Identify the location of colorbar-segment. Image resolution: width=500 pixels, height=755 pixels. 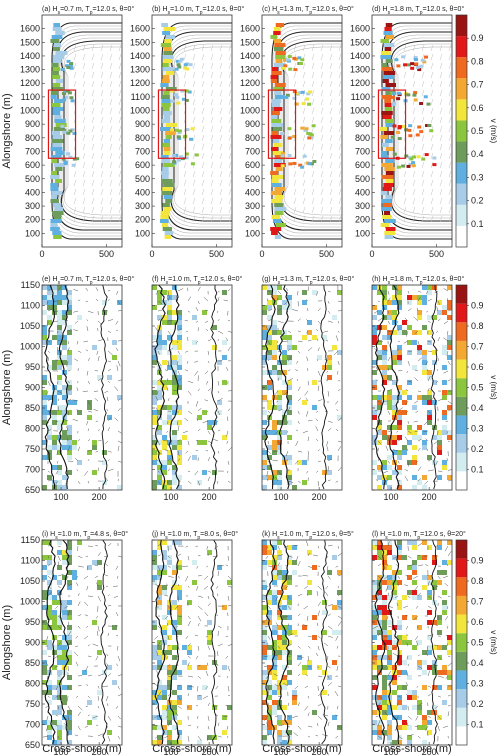
(461, 605).